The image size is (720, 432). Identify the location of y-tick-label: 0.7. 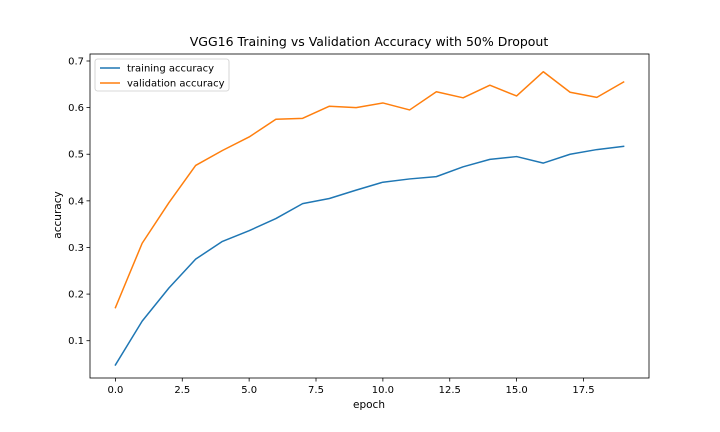
(76, 61).